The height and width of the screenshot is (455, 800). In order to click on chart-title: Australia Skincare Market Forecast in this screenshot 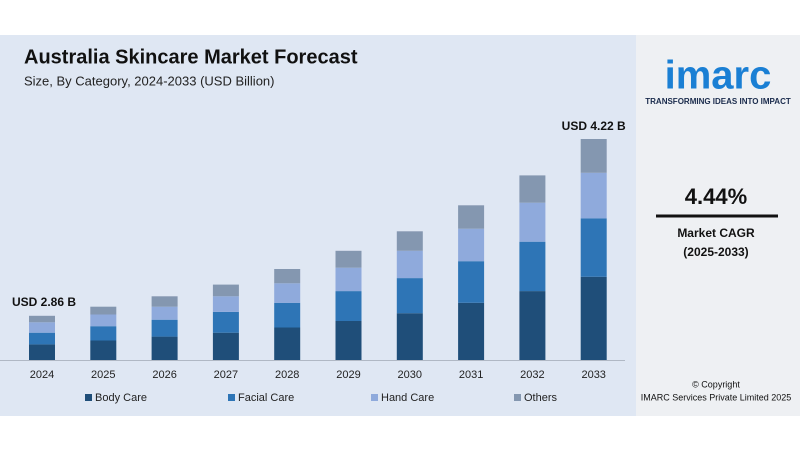, I will do `click(191, 57)`.